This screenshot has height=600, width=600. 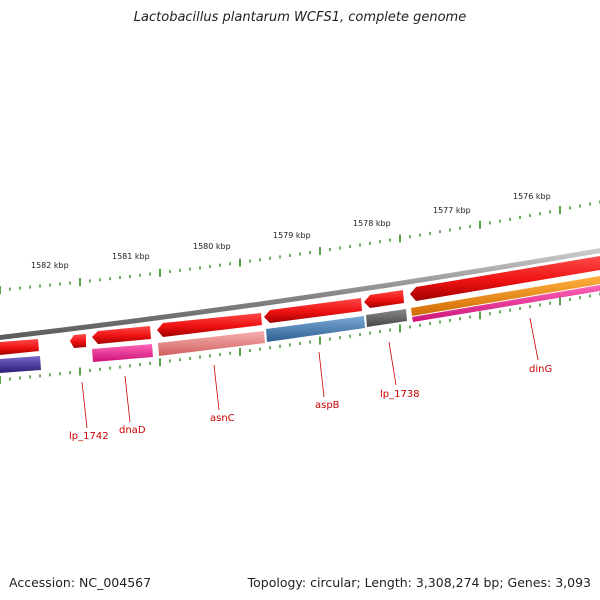 What do you see at coordinates (211, 343) in the screenshot?
I see `feature-asnC-salmon` at bounding box center [211, 343].